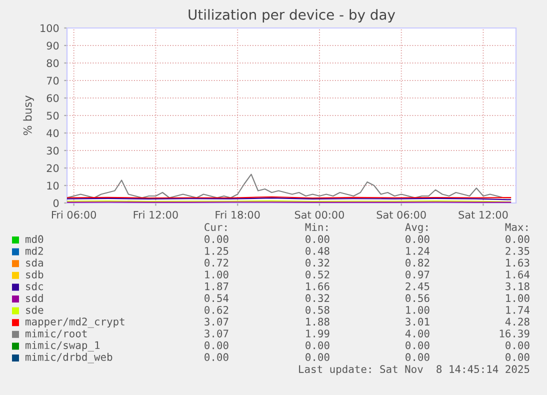  I want to click on text: 1.99, so click(318, 334).